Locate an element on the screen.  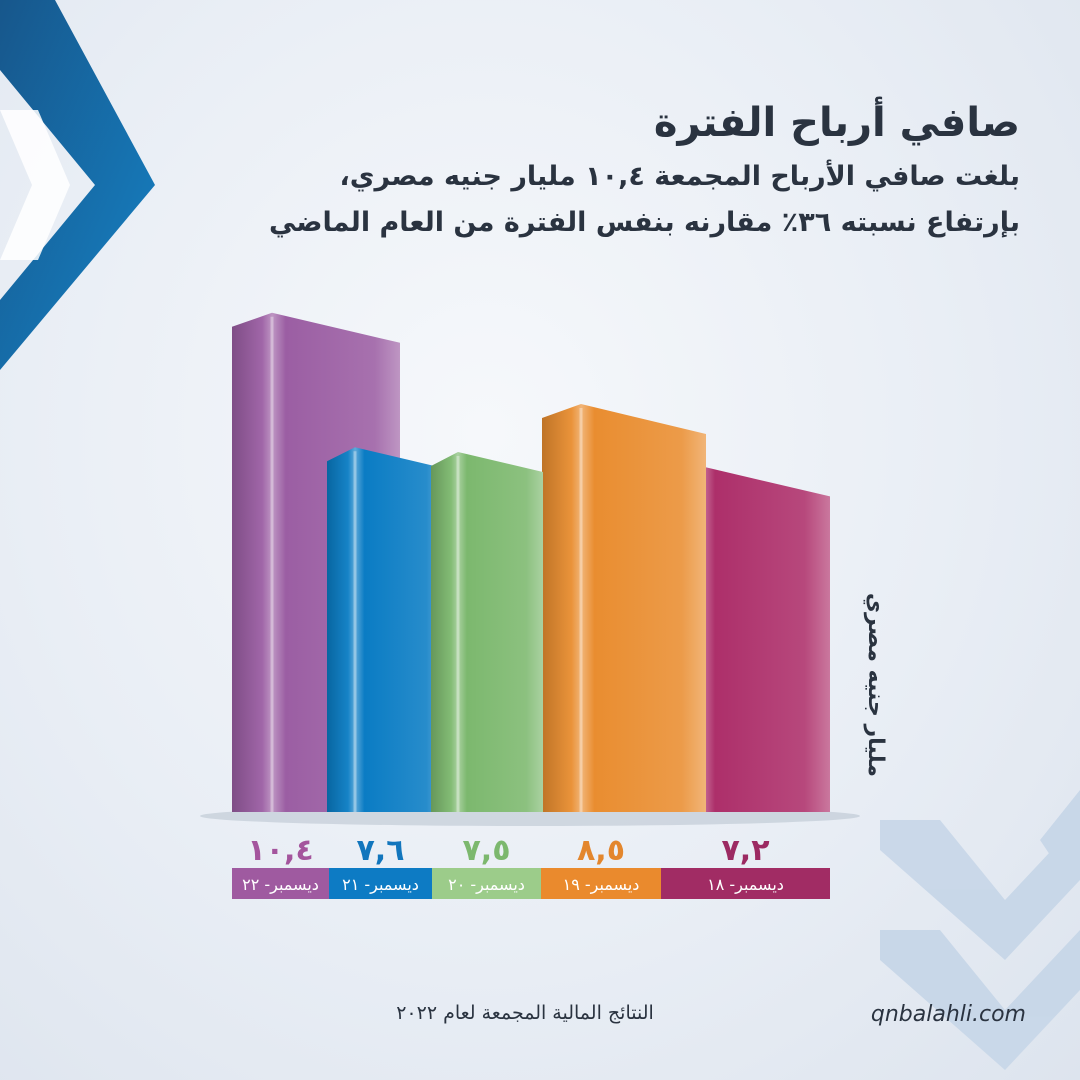
tick-label-5: ديسمبر- ١٨ is located at coordinates (745, 885).